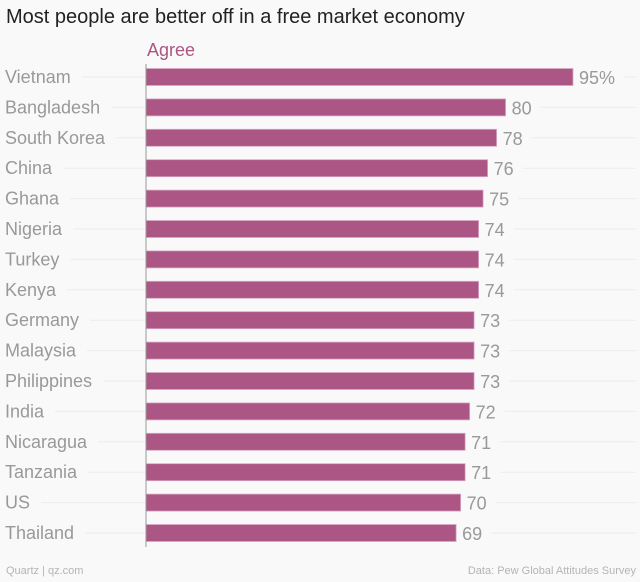  I want to click on category-label: Turkey, so click(32, 259).